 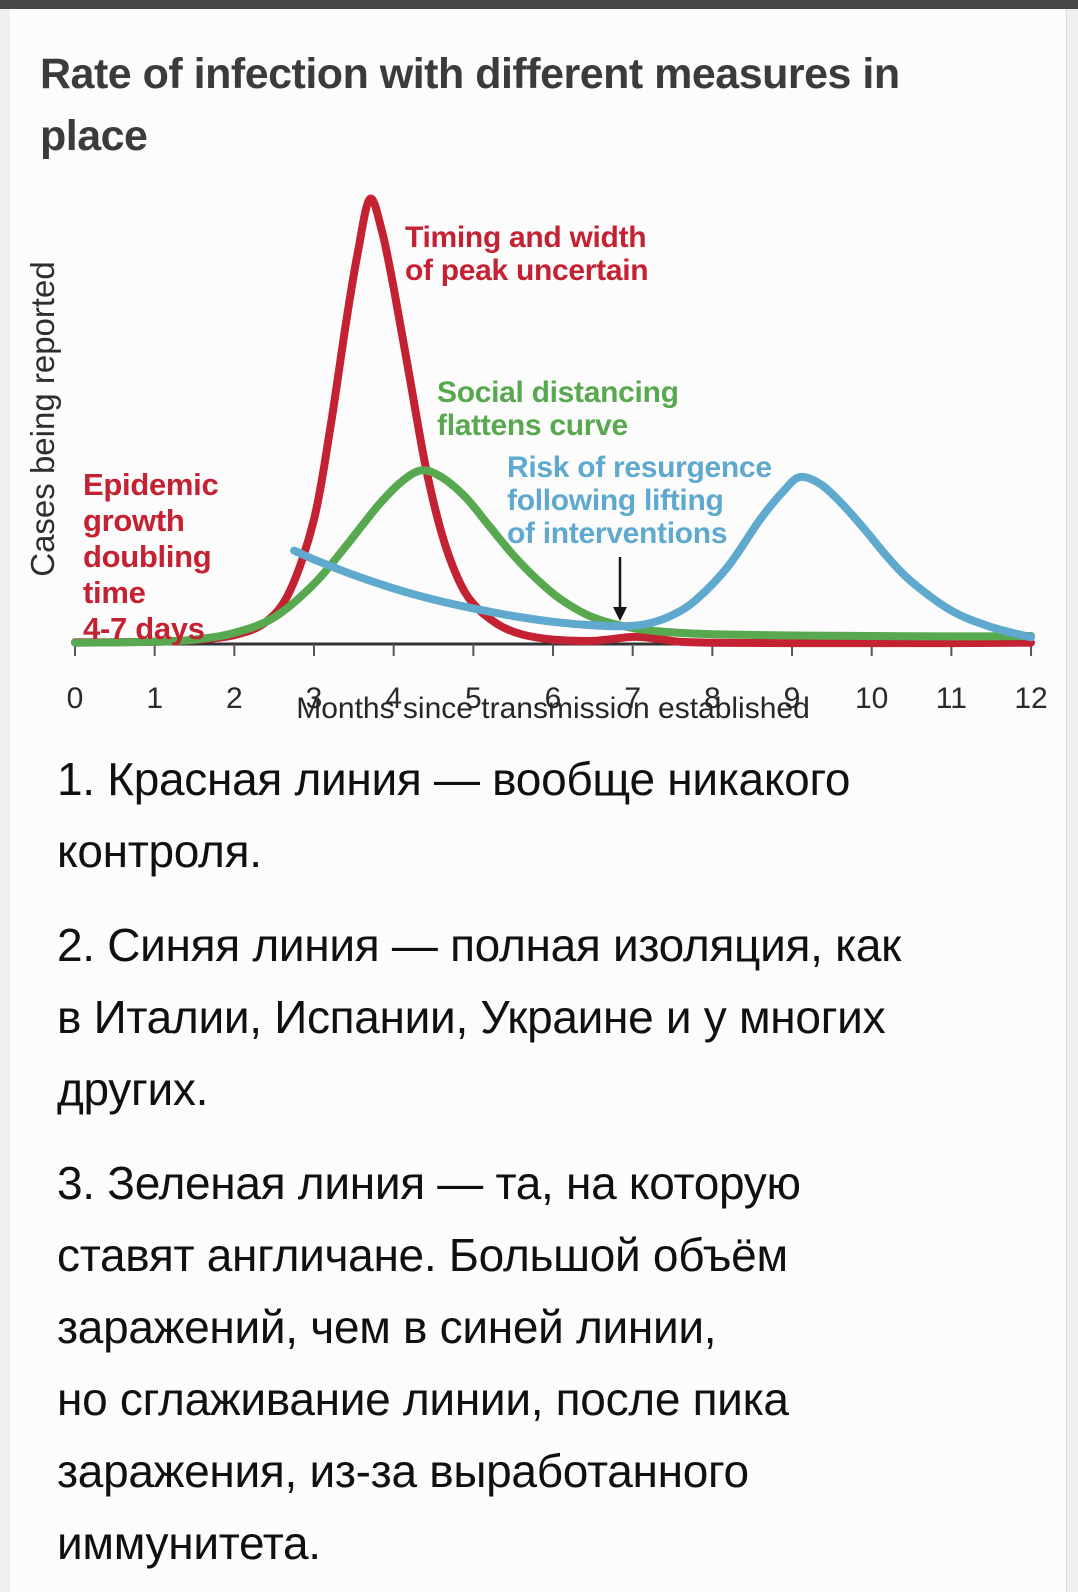 What do you see at coordinates (75, 698) in the screenshot?
I see `x-axis-tick-label: 0` at bounding box center [75, 698].